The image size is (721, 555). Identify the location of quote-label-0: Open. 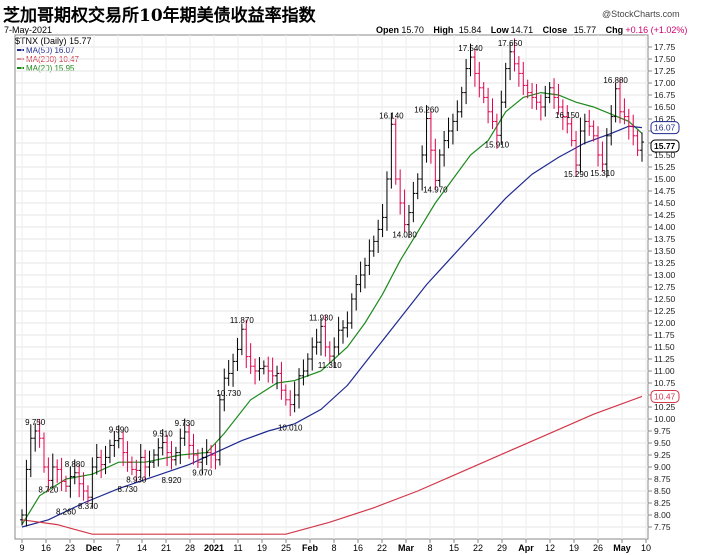
(387, 30).